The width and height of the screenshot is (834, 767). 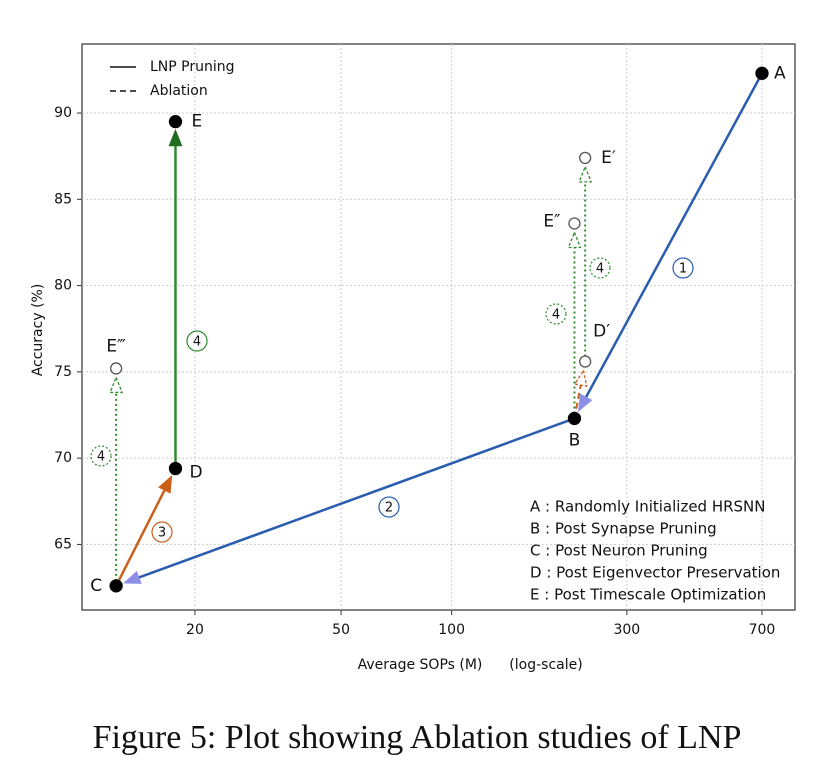 What do you see at coordinates (63, 286) in the screenshot?
I see `y-tick-label: 80` at bounding box center [63, 286].